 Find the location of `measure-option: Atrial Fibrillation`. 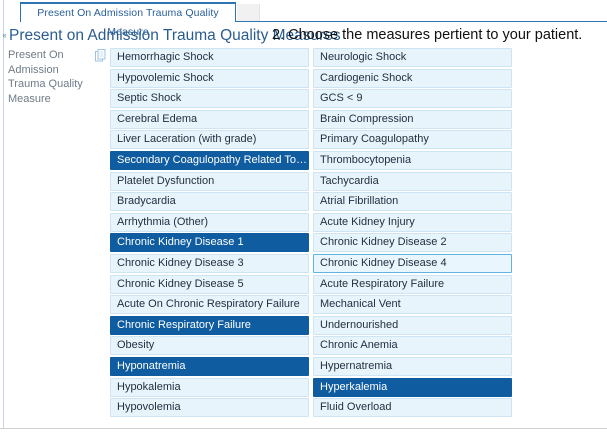

measure-option: Atrial Fibrillation is located at coordinates (412, 202).